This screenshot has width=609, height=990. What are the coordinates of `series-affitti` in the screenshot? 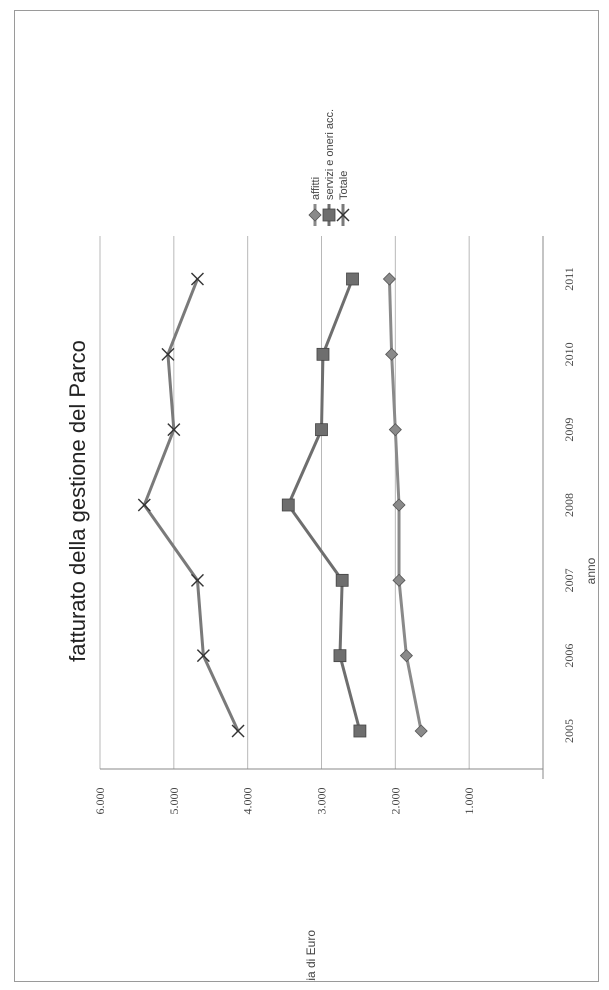 It's located at (405, 505).